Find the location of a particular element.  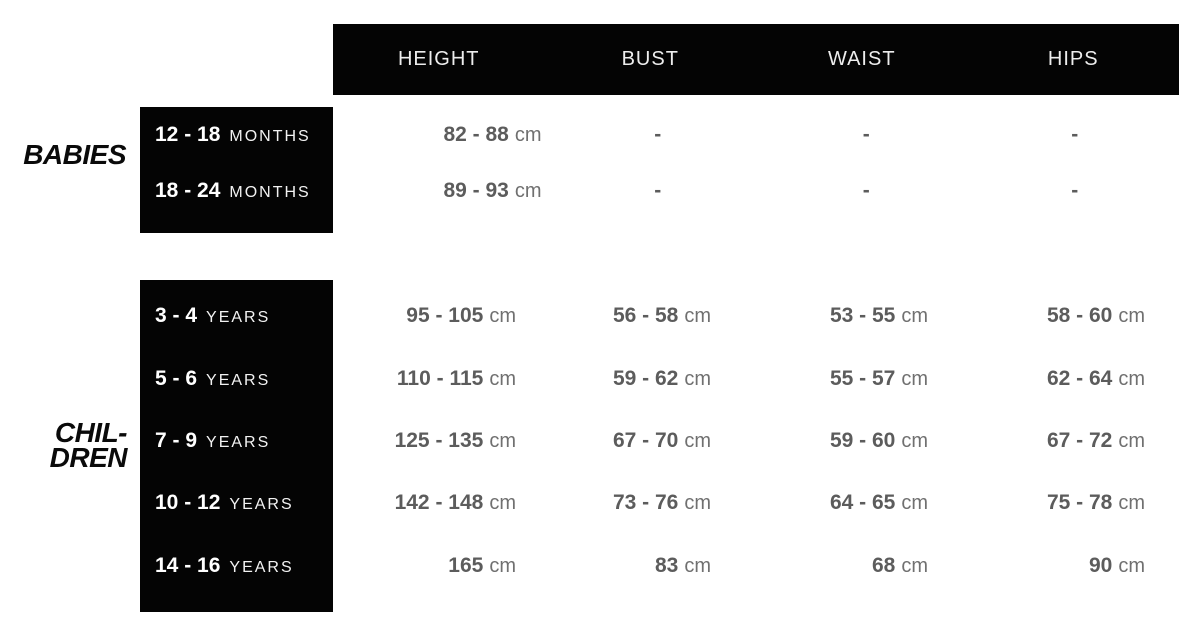

babies-label-box-bg is located at coordinates (236, 170).